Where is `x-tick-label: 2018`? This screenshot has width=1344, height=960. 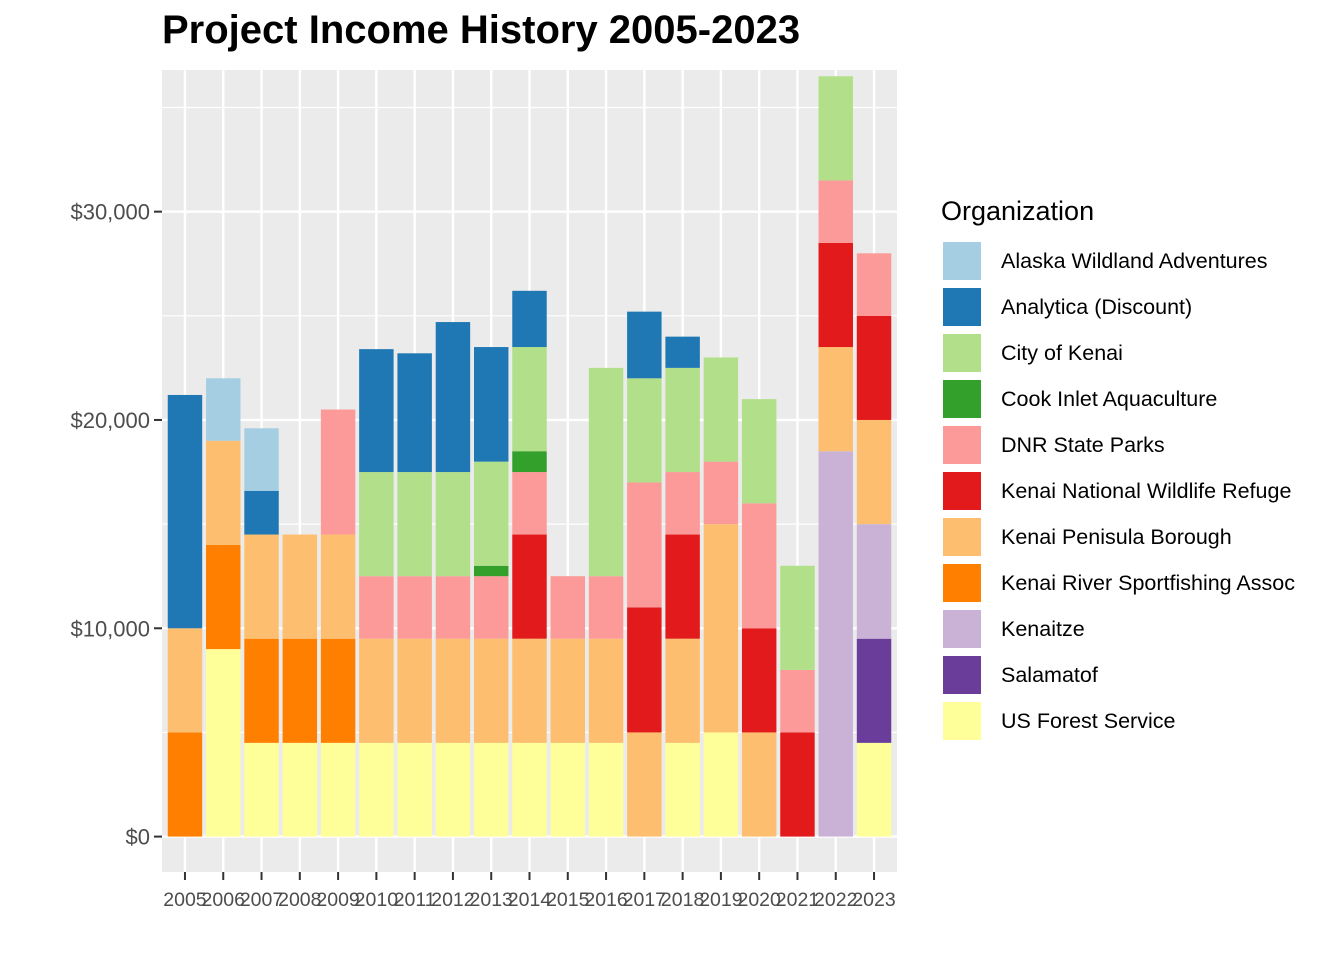
x-tick-label: 2018 is located at coordinates (682, 900).